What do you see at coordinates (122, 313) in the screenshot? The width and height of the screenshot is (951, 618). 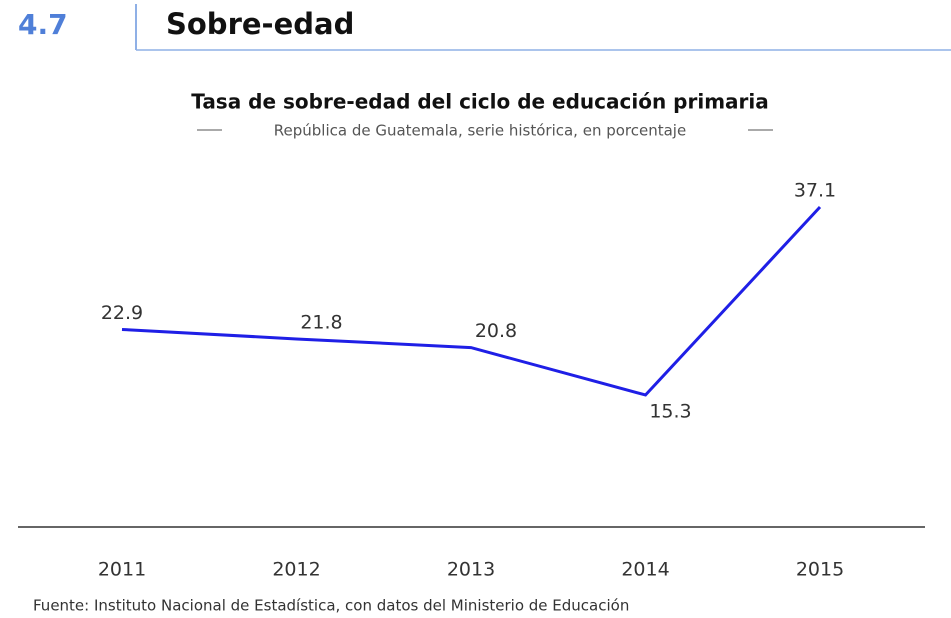 I see `data-label: 22.9` at bounding box center [122, 313].